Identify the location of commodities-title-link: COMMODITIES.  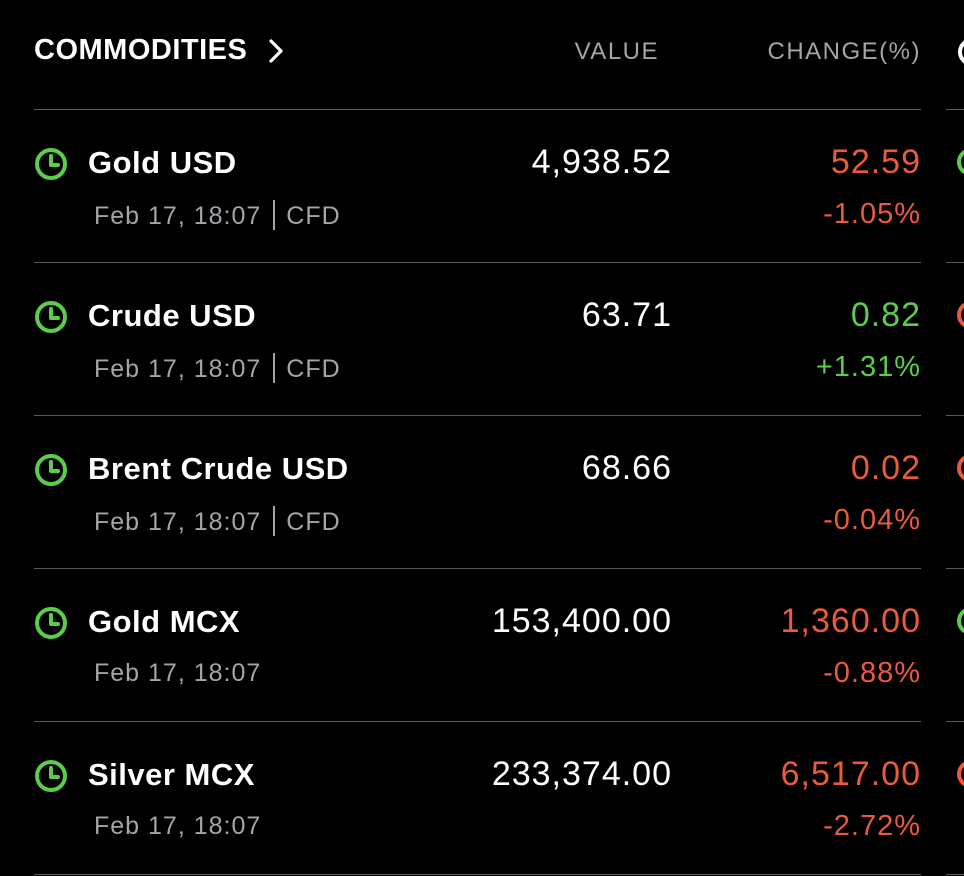
(160, 50).